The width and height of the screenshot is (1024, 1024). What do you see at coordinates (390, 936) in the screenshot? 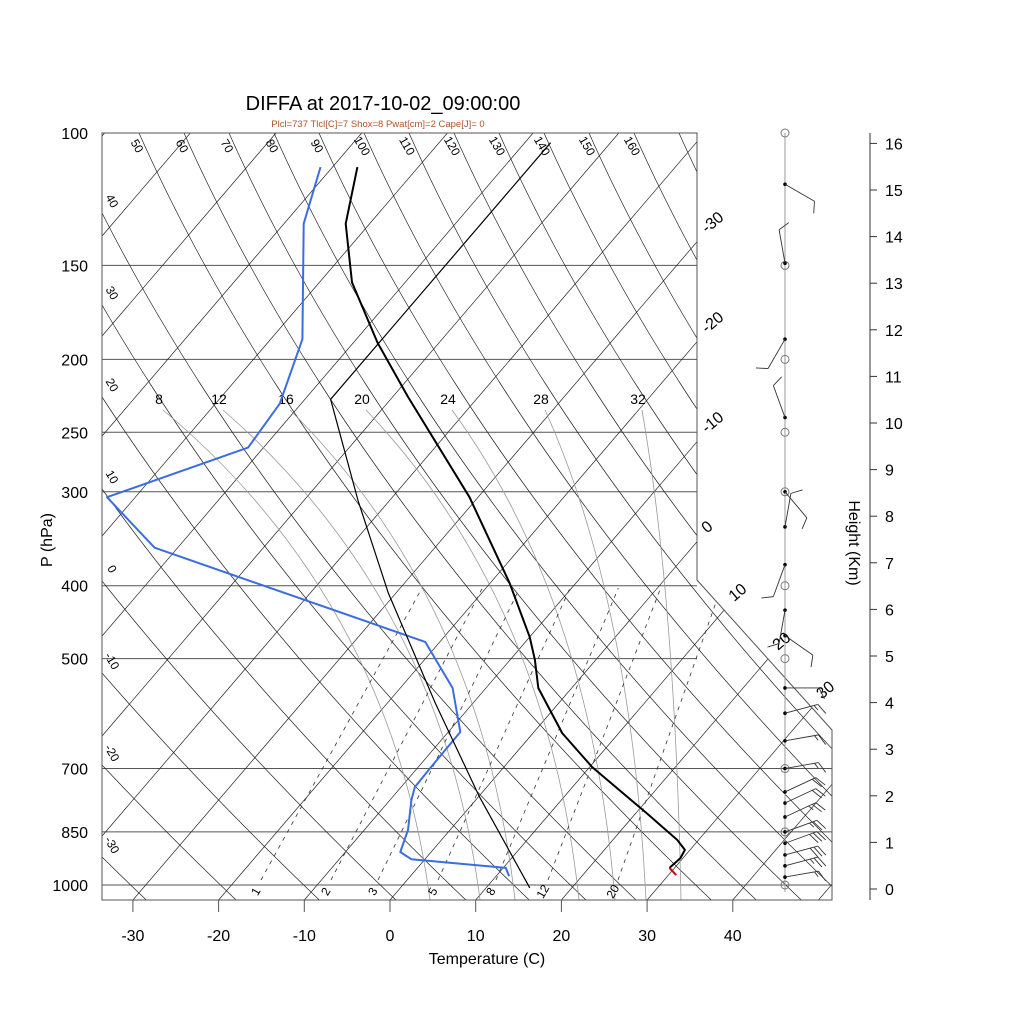
I see `x-tick-label: 0` at bounding box center [390, 936].